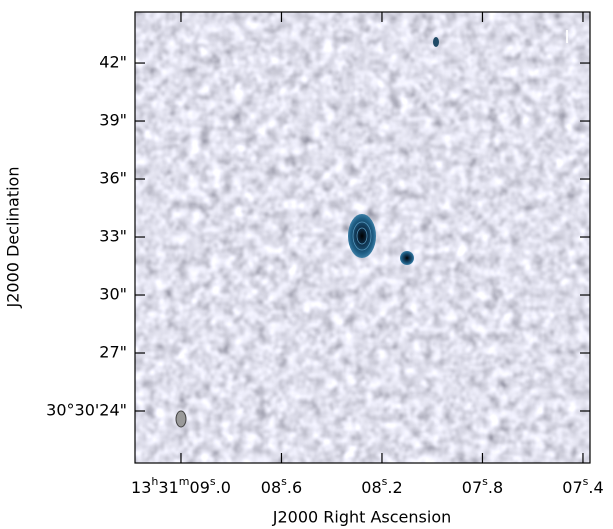  What do you see at coordinates (86, 409) in the screenshot?
I see `y-tick-label: 30°30'24"` at bounding box center [86, 409].